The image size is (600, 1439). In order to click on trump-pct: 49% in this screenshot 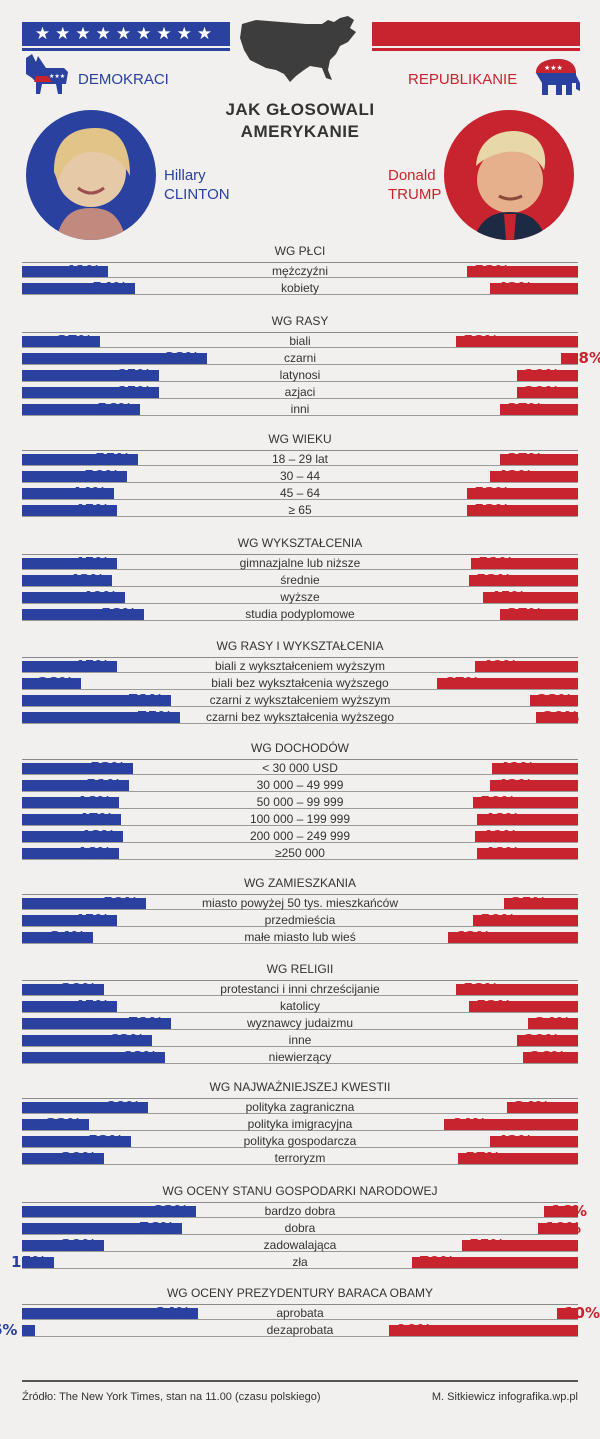, I will do `click(500, 666)`.